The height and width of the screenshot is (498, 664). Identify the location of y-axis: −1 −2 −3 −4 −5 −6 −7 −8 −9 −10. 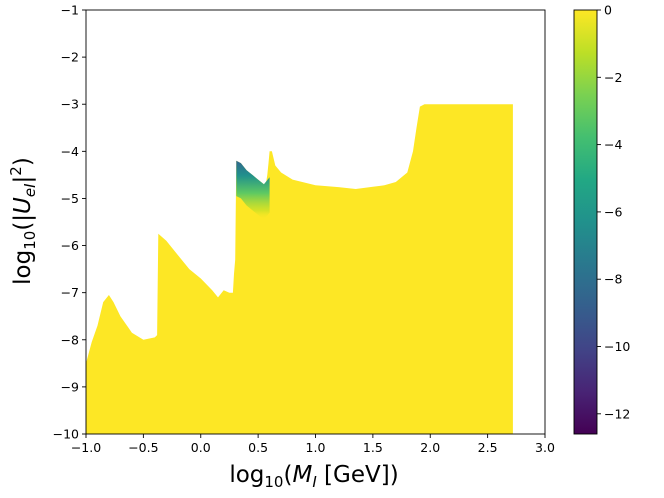
(69, 222).